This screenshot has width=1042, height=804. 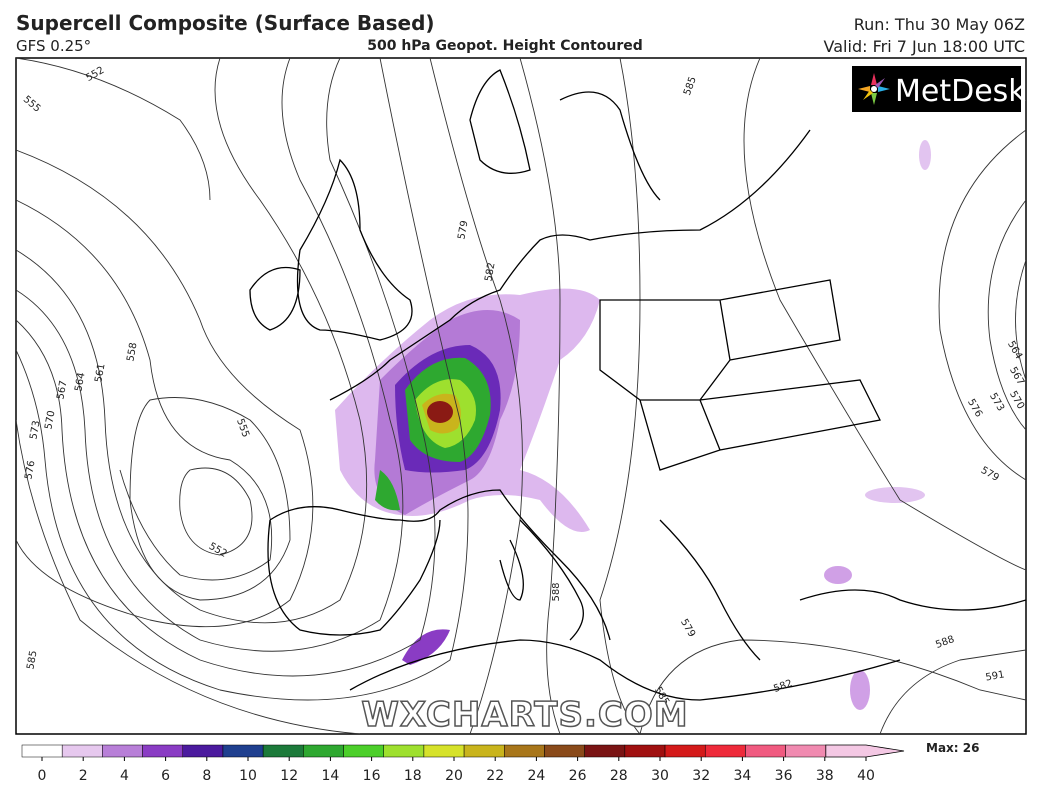 What do you see at coordinates (50, 420) in the screenshot?
I see `contour-label: 570` at bounding box center [50, 420].